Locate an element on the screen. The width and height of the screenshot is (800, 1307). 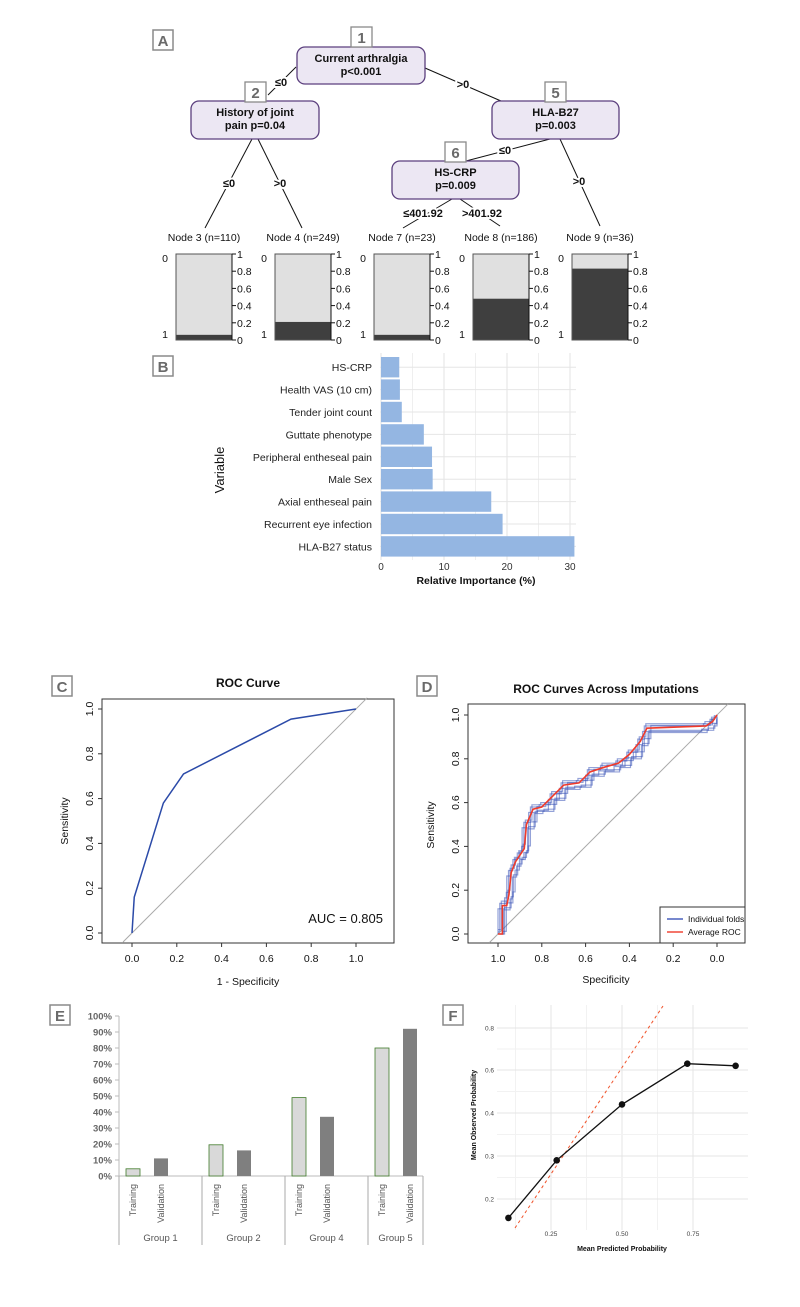
y-tick-label: 0.0 is located at coordinates (90, 933).